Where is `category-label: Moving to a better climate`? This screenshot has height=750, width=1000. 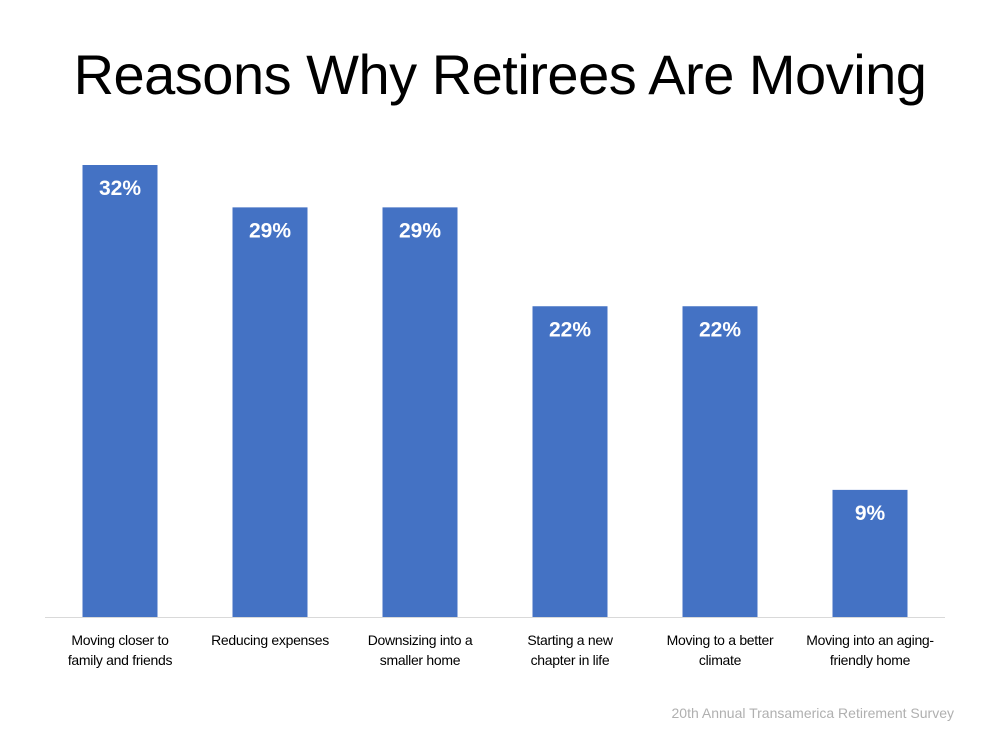
category-label: Moving to a better climate is located at coordinates (720, 650).